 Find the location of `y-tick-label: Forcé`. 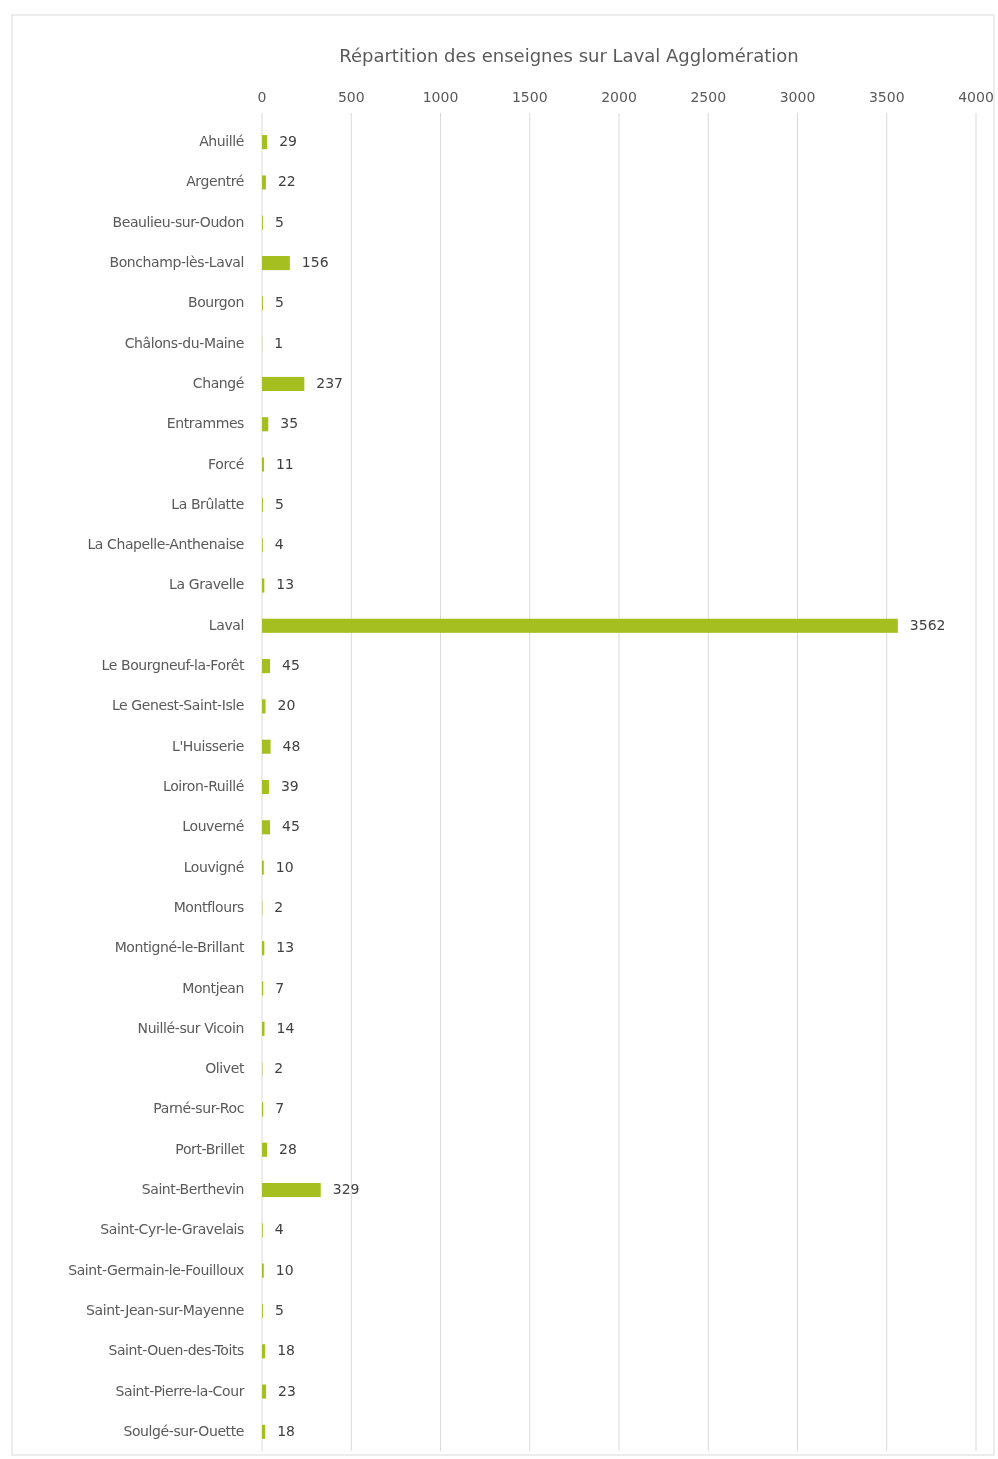

y-tick-label: Forcé is located at coordinates (226, 463).